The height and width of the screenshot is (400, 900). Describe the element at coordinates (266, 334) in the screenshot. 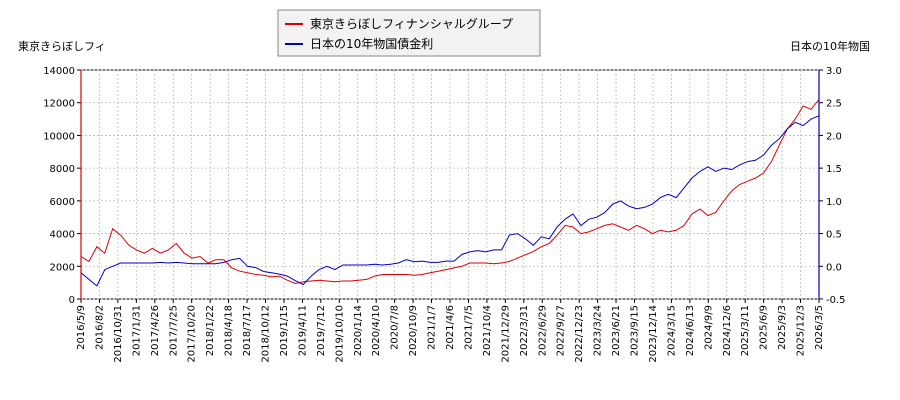

I see `x-tick-label-10: 2018/10/12` at that location.